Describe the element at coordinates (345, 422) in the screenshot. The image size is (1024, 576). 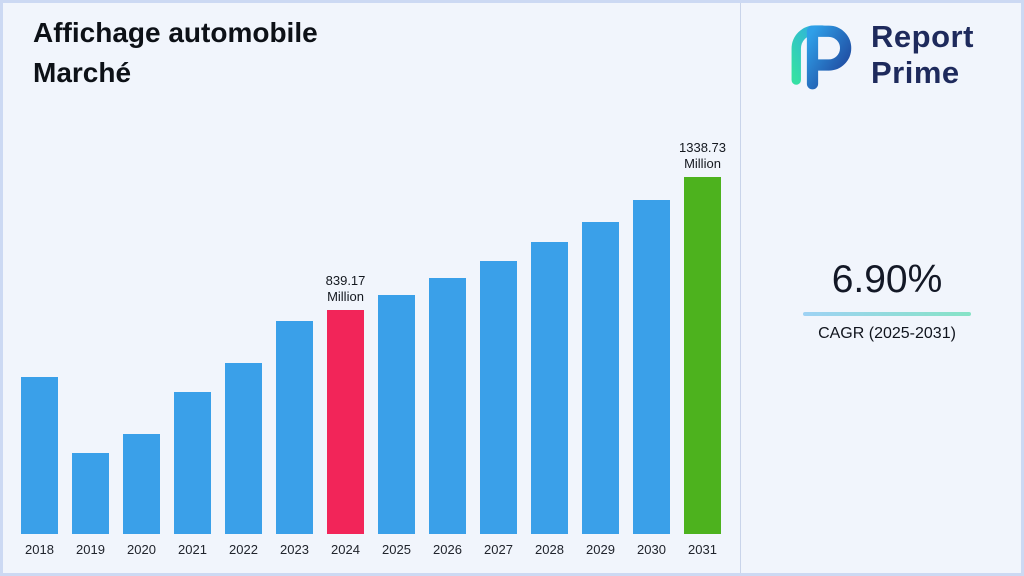
I see `chart-bar-2024` at that location.